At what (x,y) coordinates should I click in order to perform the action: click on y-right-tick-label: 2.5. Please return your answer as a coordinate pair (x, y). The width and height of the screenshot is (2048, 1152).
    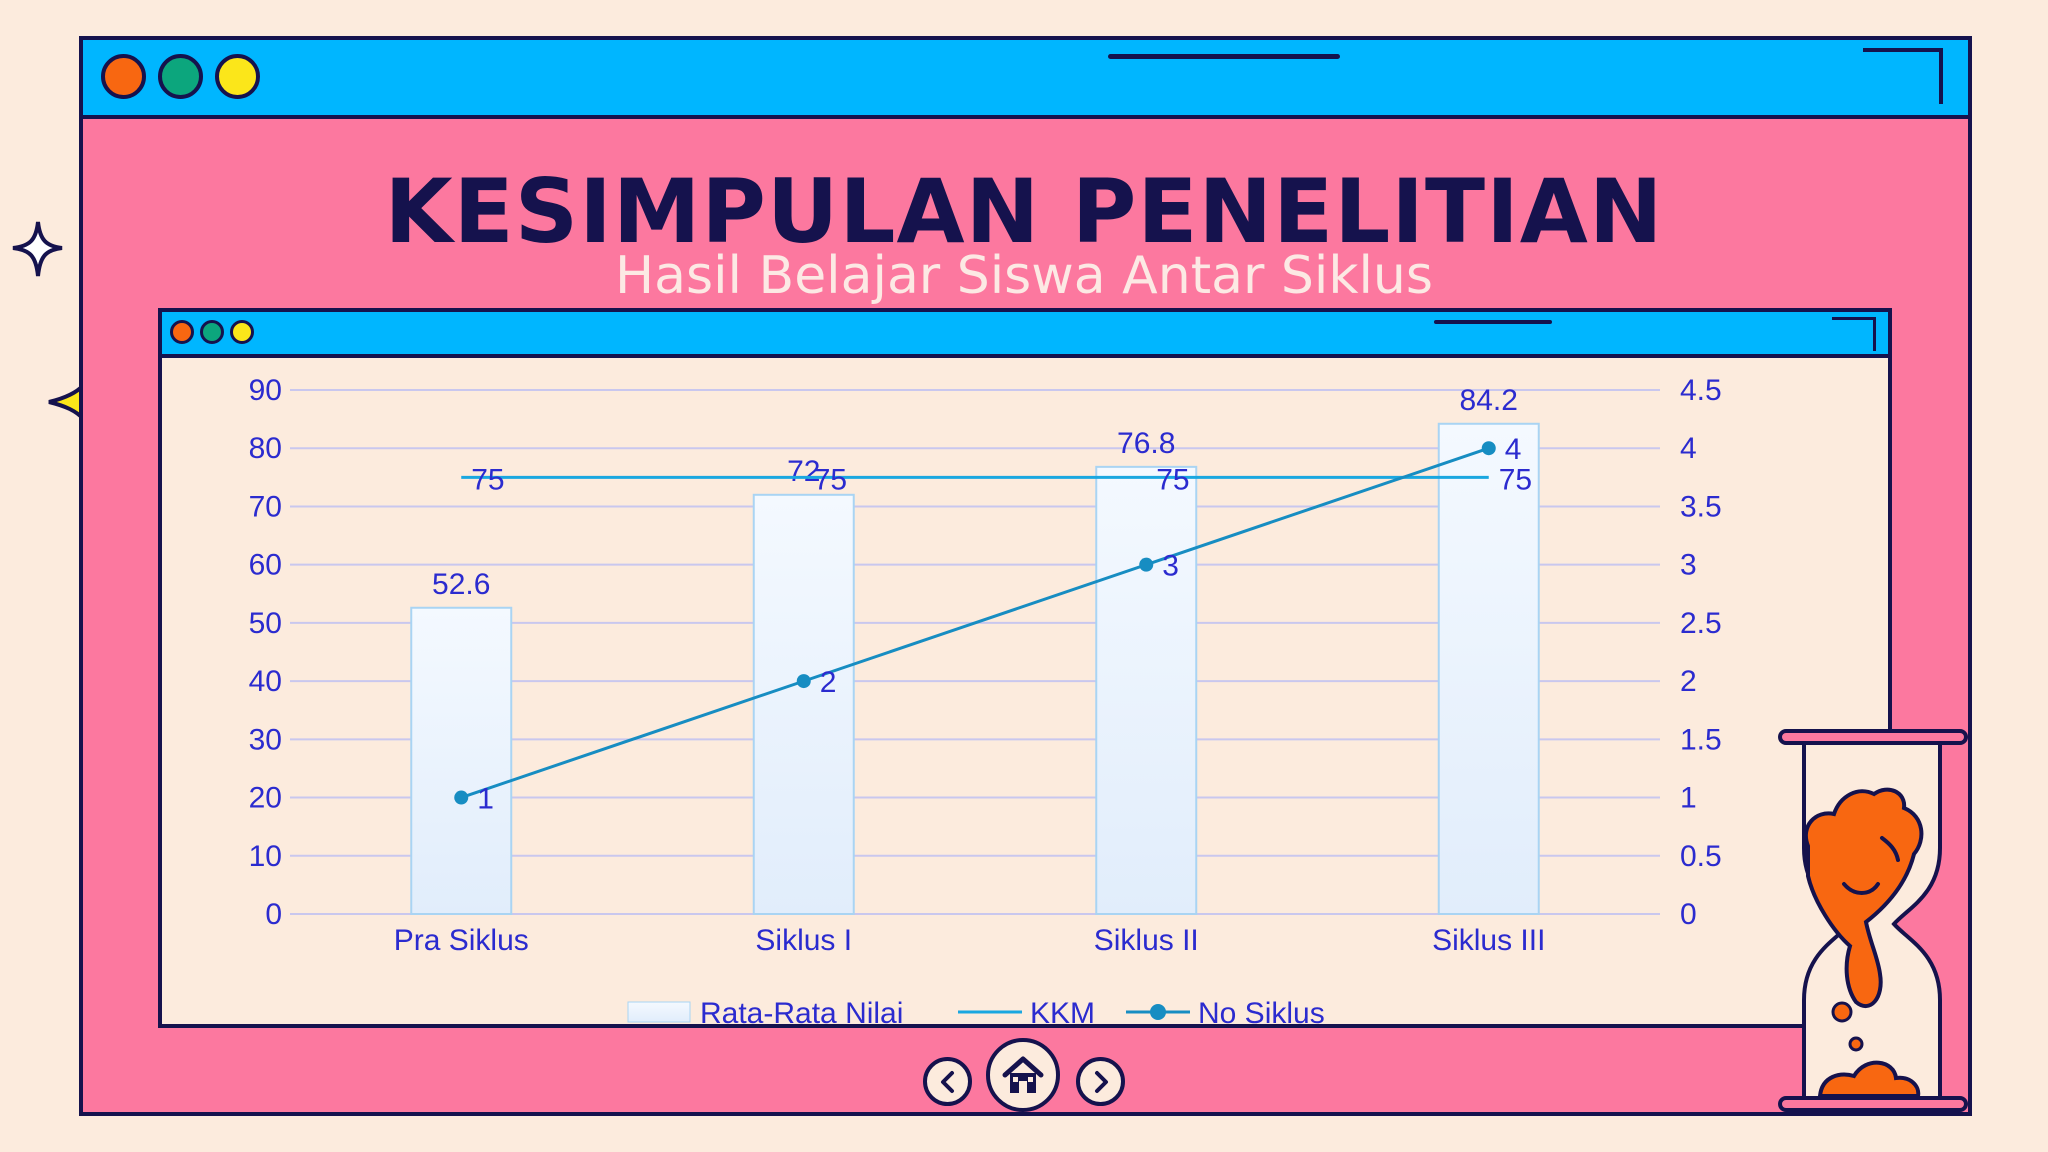
    Looking at the image, I should click on (1701, 623).